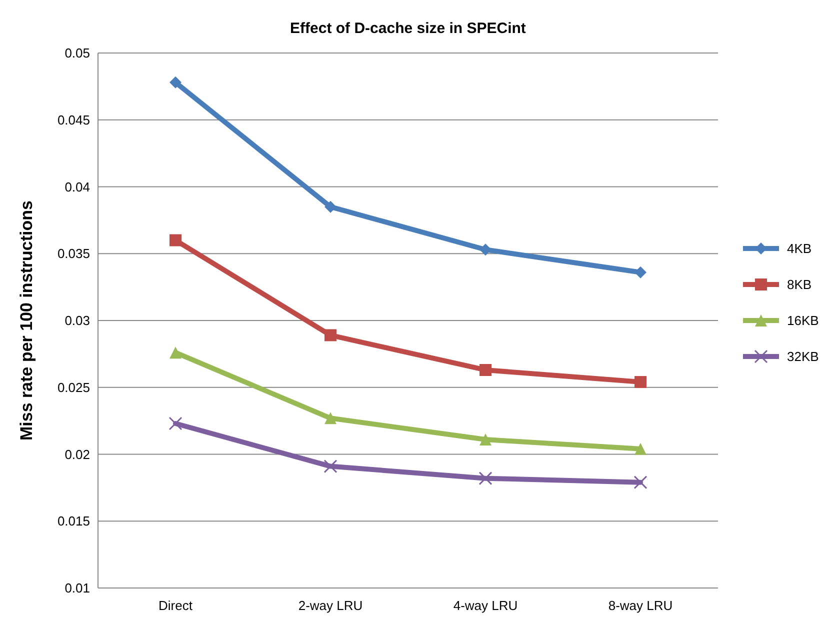  What do you see at coordinates (73, 254) in the screenshot?
I see `y-tick-label: 0.035` at bounding box center [73, 254].